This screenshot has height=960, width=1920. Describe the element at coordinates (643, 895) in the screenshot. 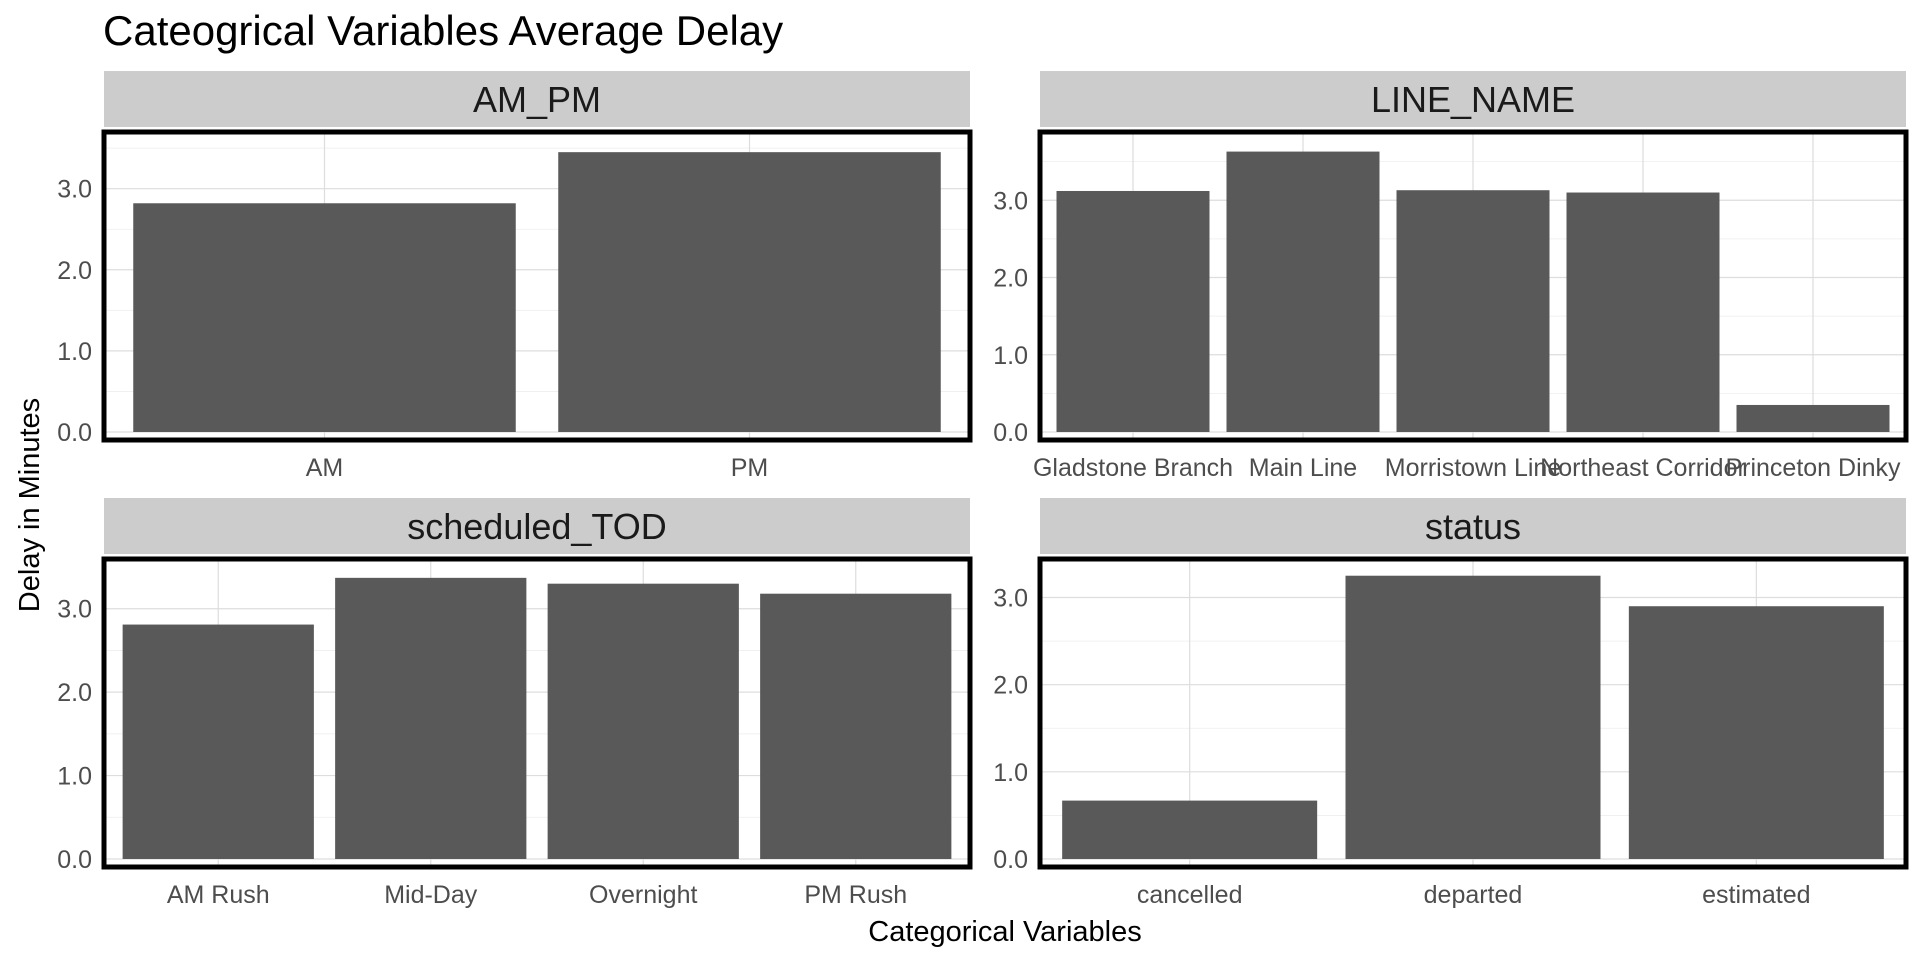

I see `x-tick-label: Overnight` at that location.